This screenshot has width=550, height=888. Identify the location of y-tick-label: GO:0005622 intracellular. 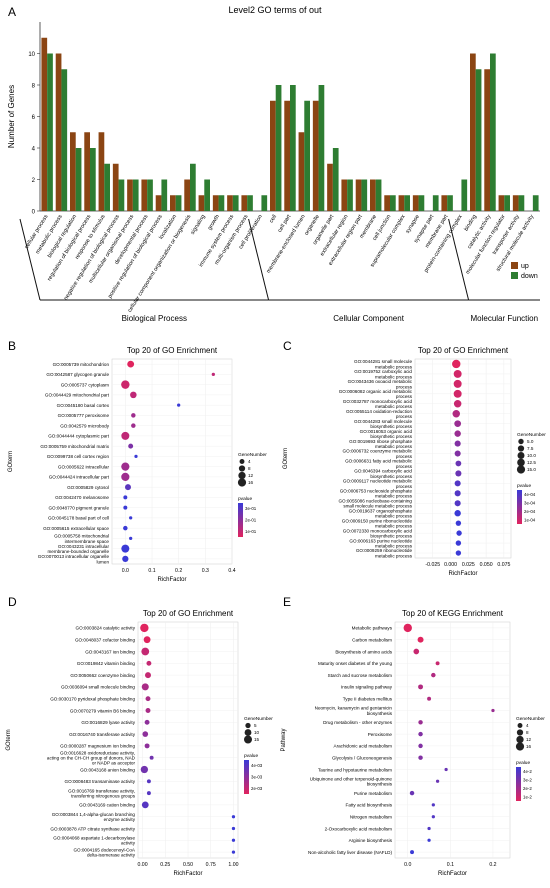
(84, 466).